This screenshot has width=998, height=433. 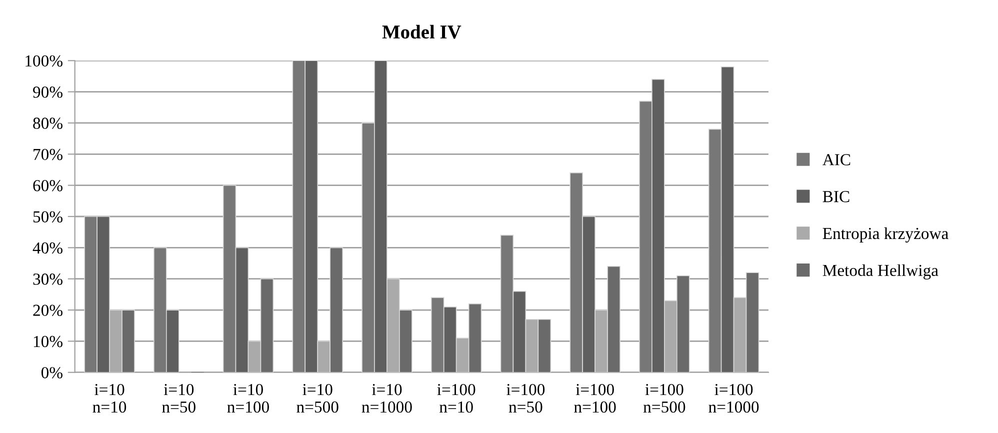 I want to click on y-tick-label: 40%, so click(x=47, y=248).